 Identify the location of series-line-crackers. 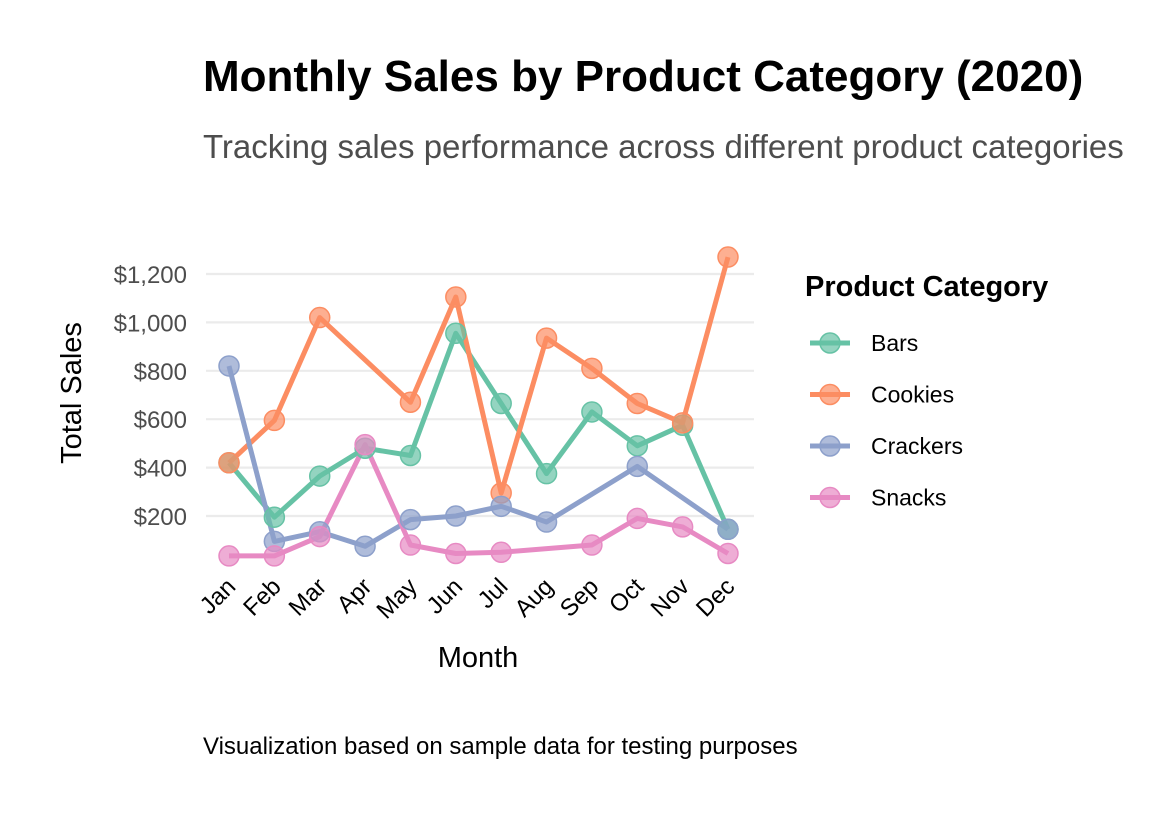
(478, 457).